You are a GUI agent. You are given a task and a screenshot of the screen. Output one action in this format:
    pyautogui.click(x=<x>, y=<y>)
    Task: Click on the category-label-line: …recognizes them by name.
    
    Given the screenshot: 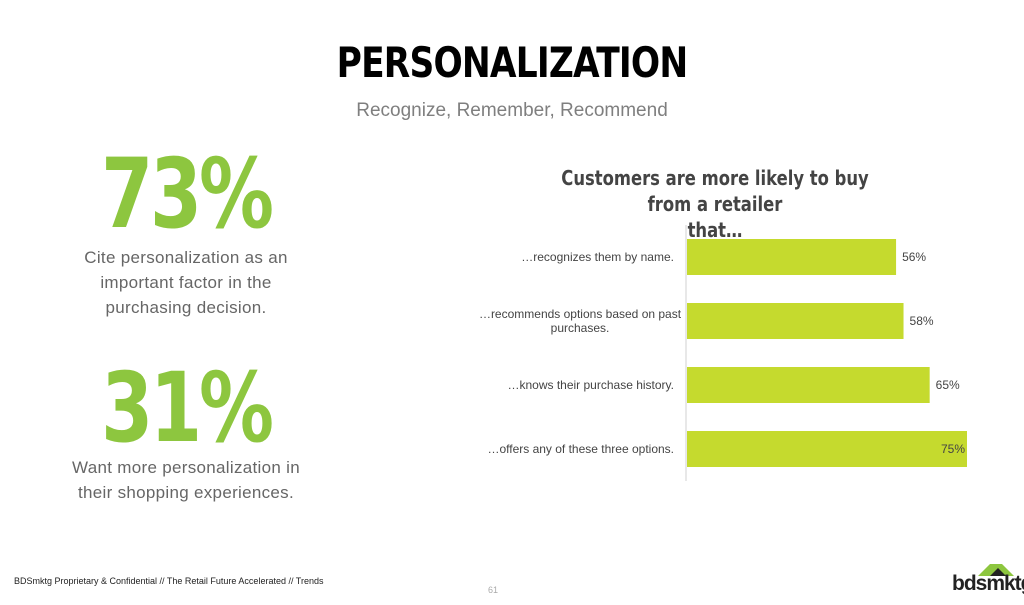 What is the action you would take?
    pyautogui.click(x=597, y=257)
    